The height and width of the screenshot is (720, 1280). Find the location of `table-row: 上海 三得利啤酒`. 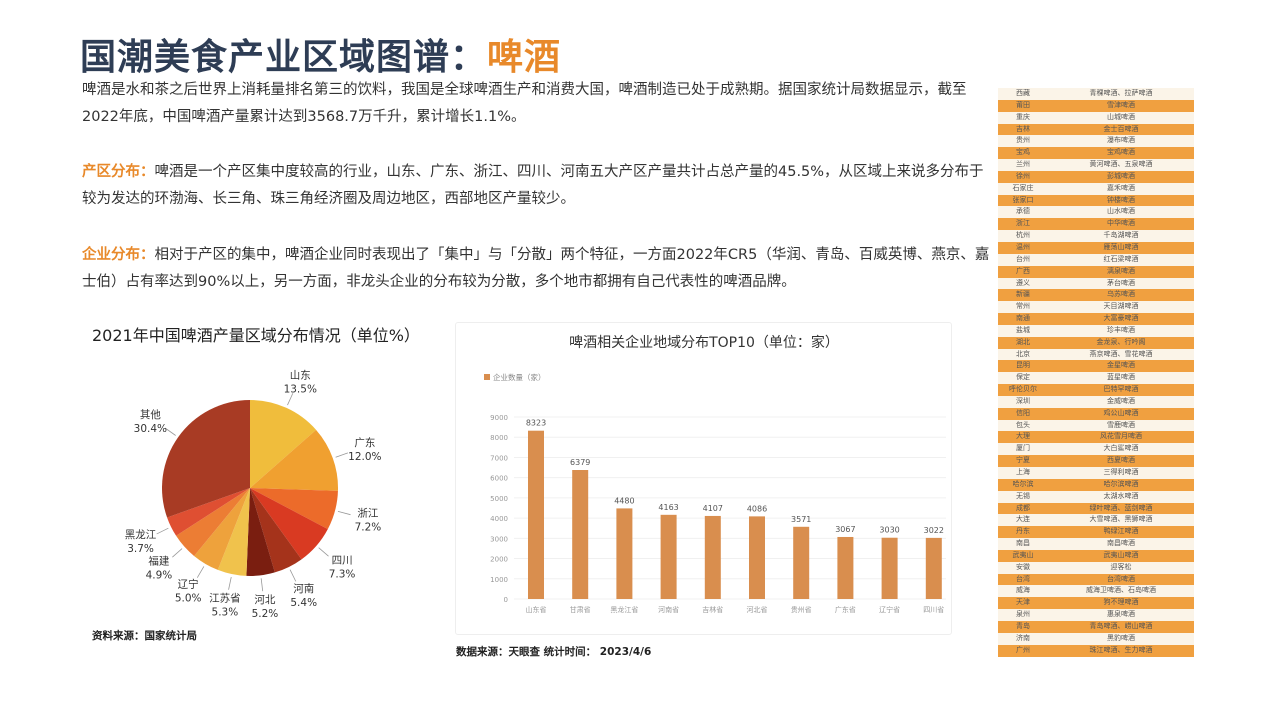

table-row: 上海 三得利啤酒 is located at coordinates (1096, 473).